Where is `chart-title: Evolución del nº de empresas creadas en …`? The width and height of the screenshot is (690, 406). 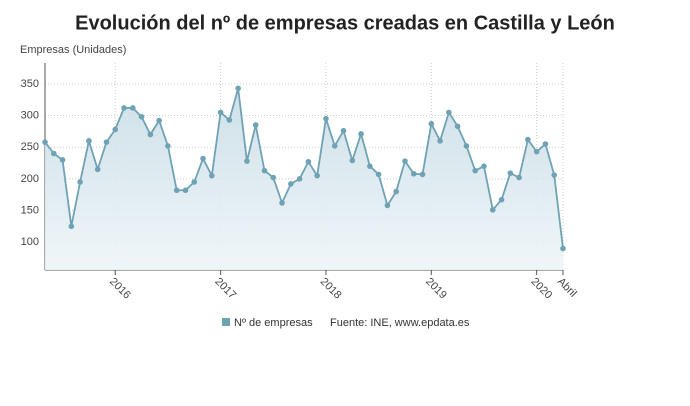
chart-title: Evolución del nº de empresas creadas en … is located at coordinates (345, 23).